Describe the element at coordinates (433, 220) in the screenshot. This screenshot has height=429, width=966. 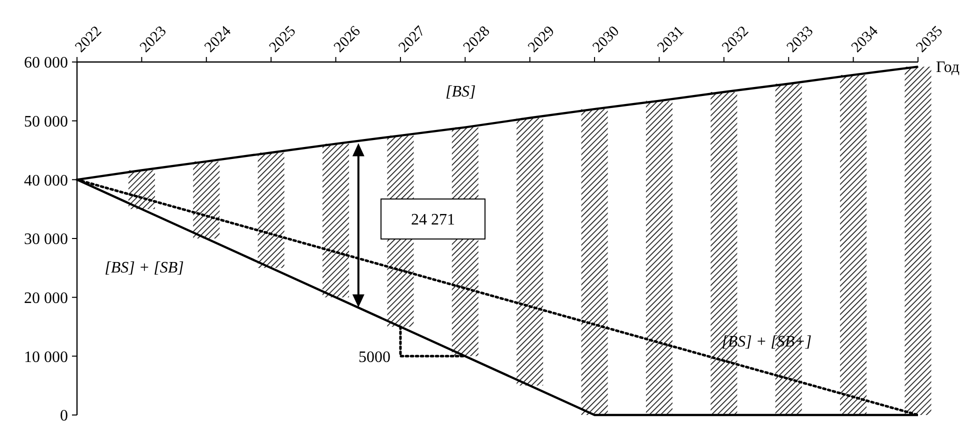
I see `annotation: 24 271` at that location.